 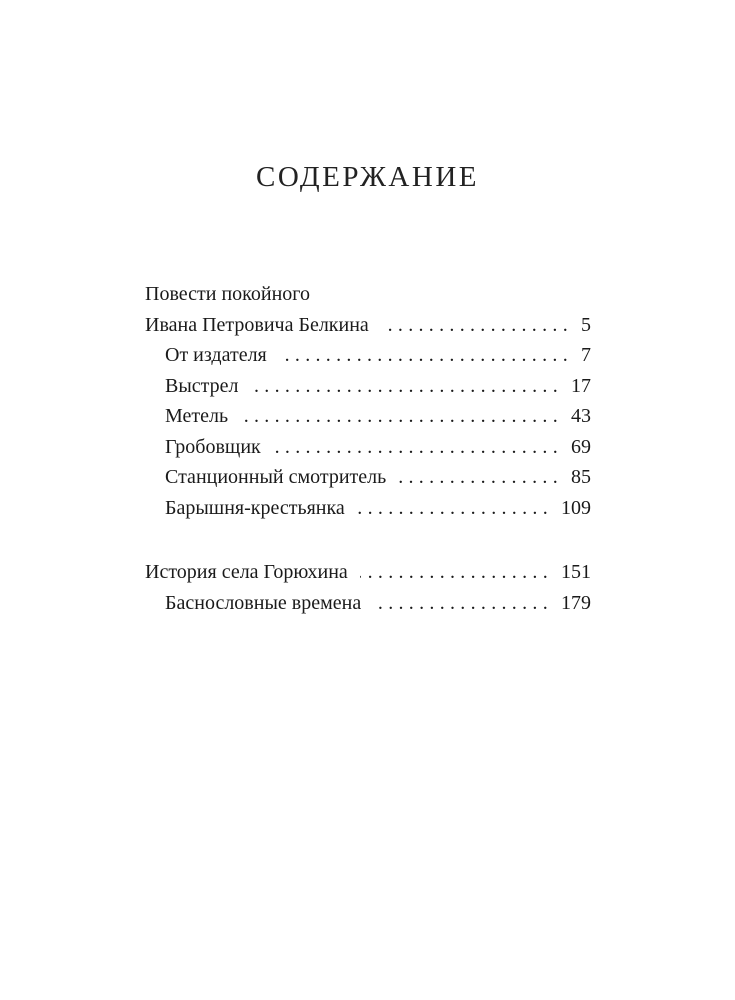 What do you see at coordinates (246, 572) in the screenshot?
I see `toc-entry-label: История села Горюхина` at bounding box center [246, 572].